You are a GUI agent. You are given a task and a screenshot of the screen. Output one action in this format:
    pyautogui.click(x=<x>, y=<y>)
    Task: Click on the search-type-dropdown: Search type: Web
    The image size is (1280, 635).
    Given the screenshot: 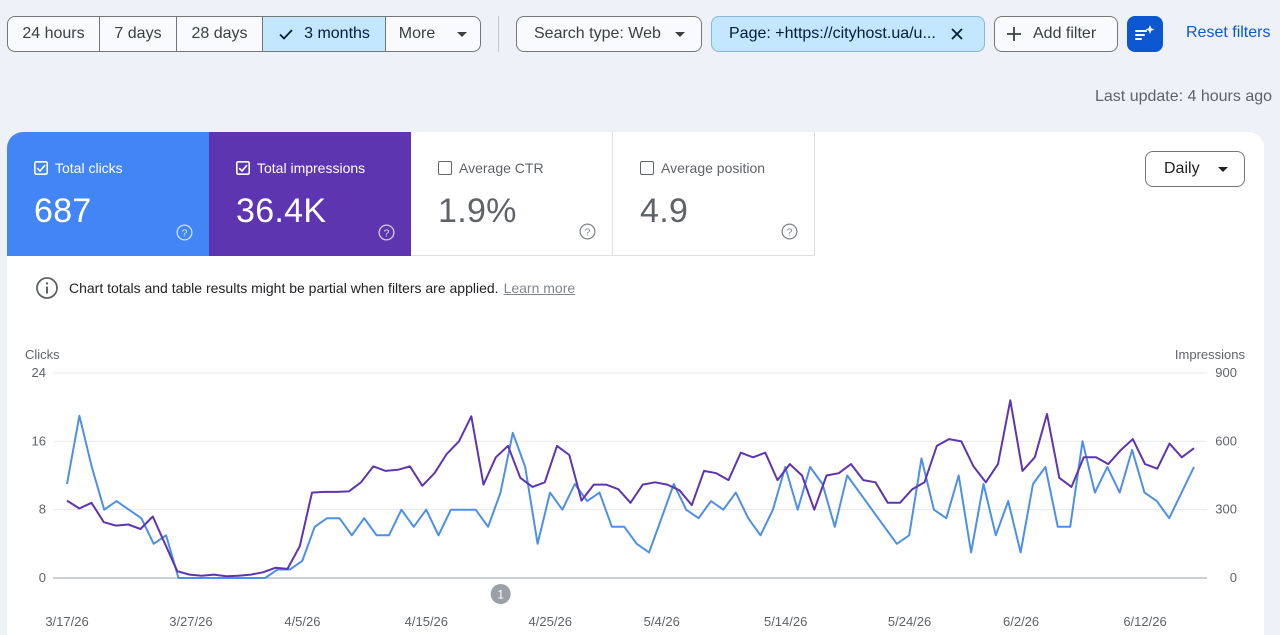 What is the action you would take?
    pyautogui.click(x=609, y=34)
    